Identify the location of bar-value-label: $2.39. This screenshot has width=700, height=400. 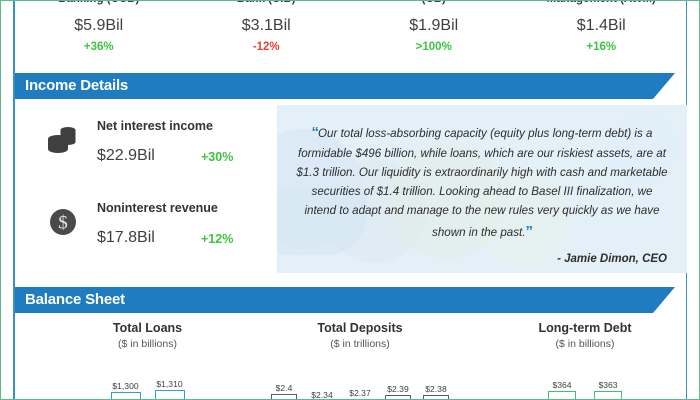
(398, 389).